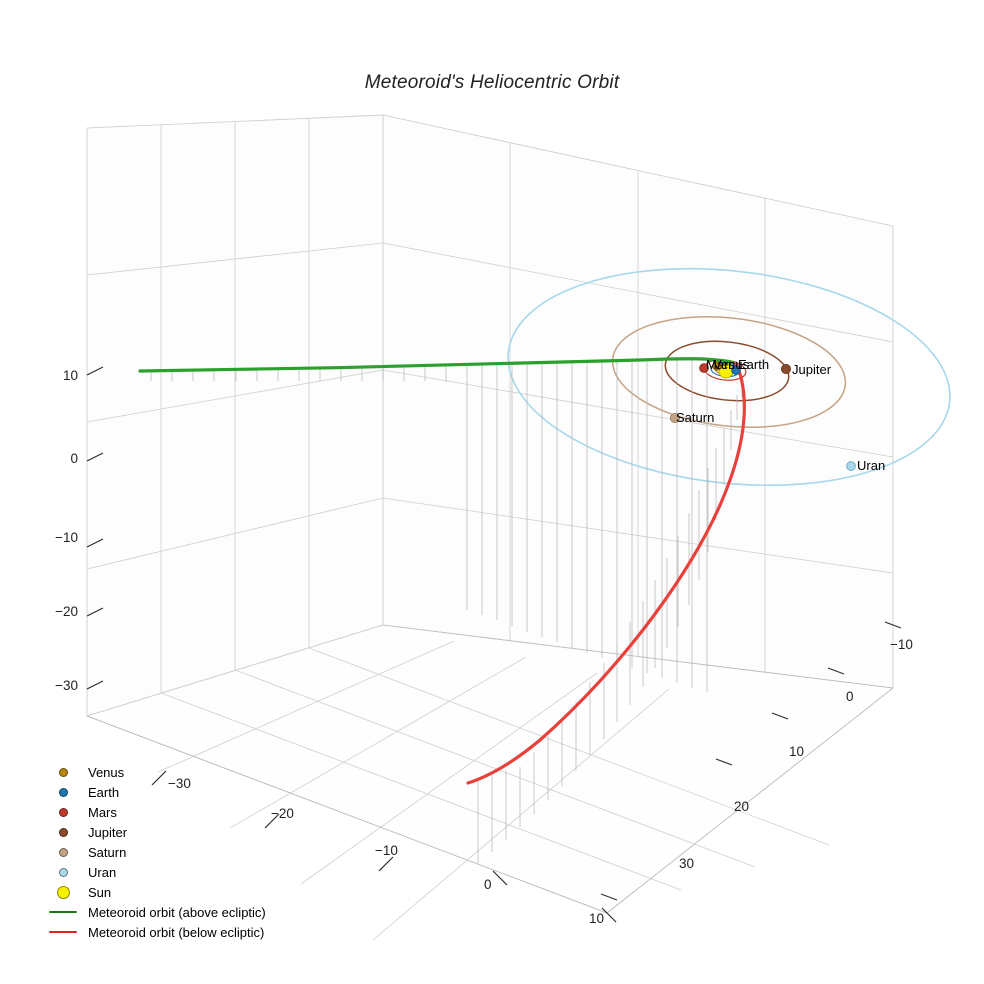 The width and height of the screenshot is (984, 984). What do you see at coordinates (63, 792) in the screenshot?
I see `legend-marker-earth-icon` at bounding box center [63, 792].